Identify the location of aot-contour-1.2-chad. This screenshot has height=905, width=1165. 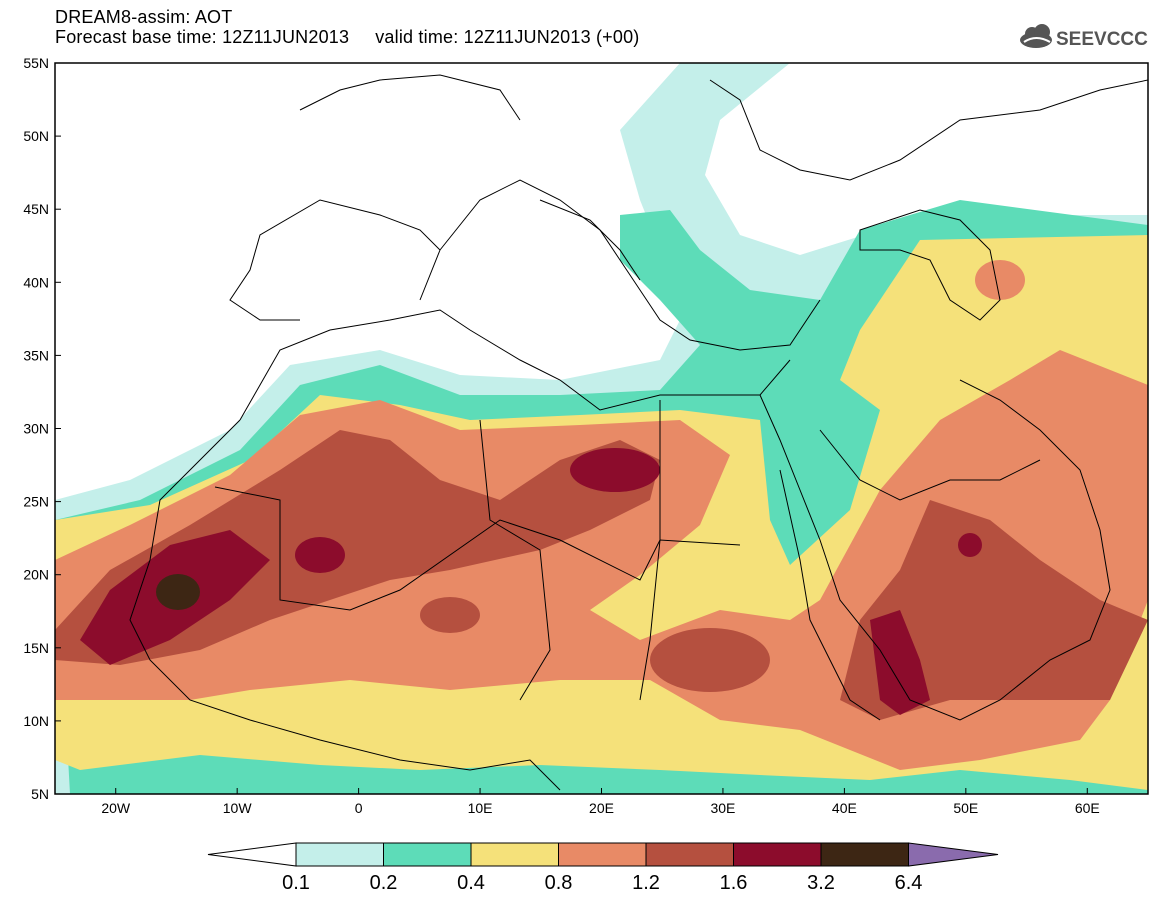
(450, 615).